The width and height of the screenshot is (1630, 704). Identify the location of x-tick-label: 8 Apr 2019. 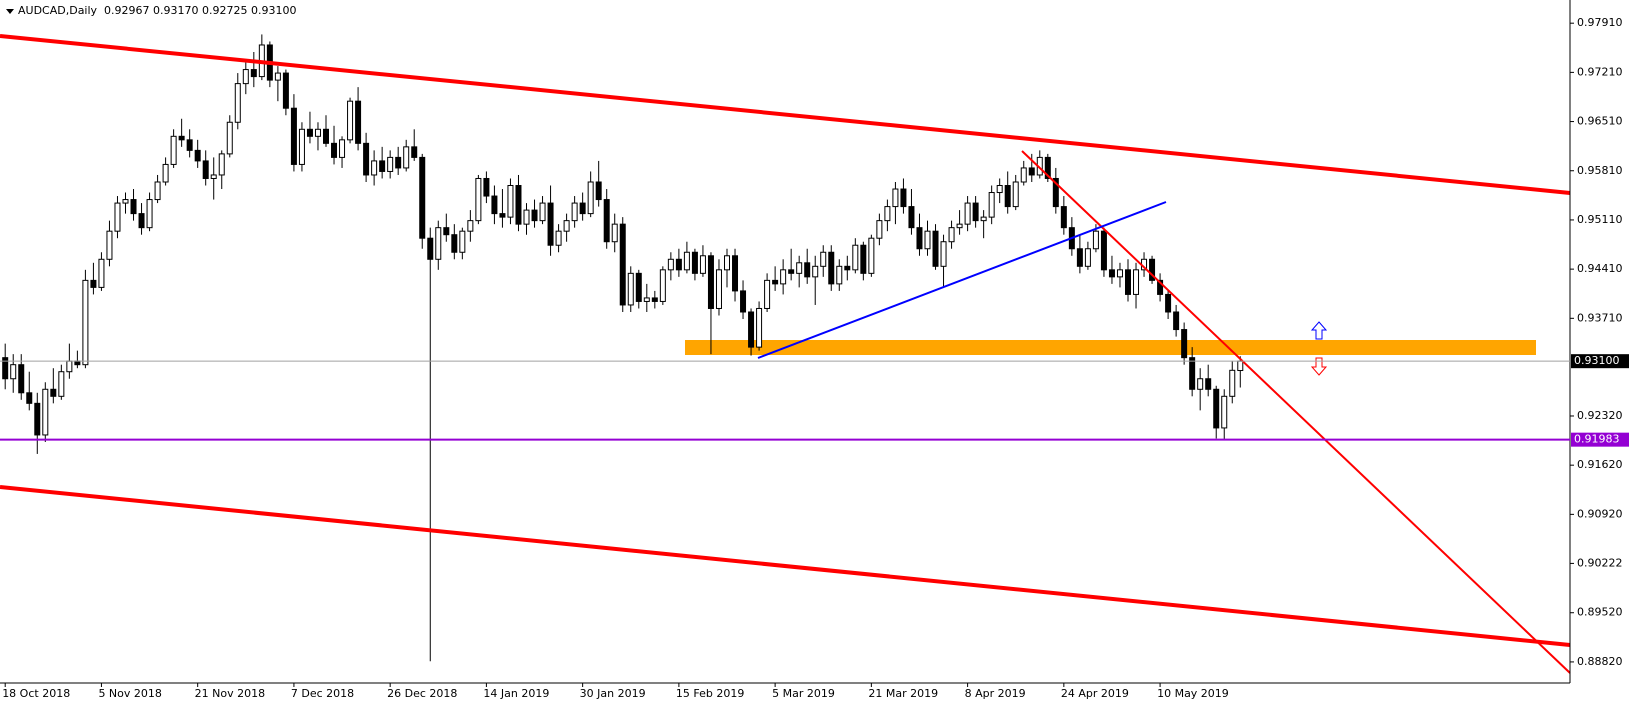
(995, 693).